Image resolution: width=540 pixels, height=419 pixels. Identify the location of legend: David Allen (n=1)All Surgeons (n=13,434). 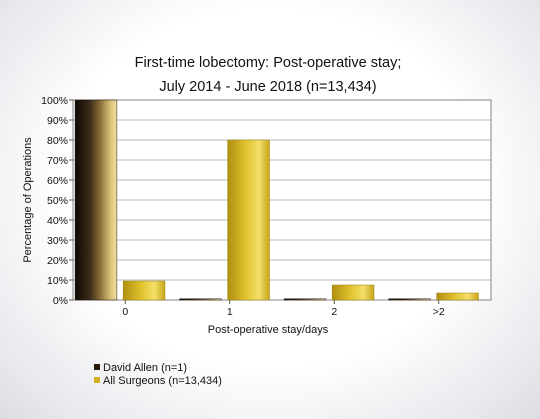
(158, 374).